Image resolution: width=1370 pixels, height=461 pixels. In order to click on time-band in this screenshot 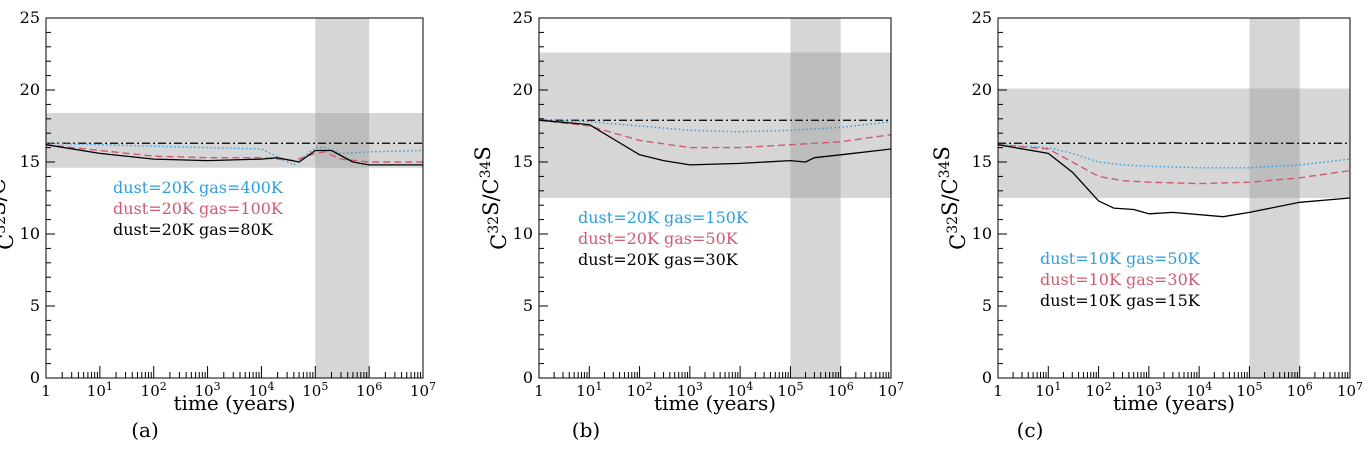, I will do `click(342, 198)`.